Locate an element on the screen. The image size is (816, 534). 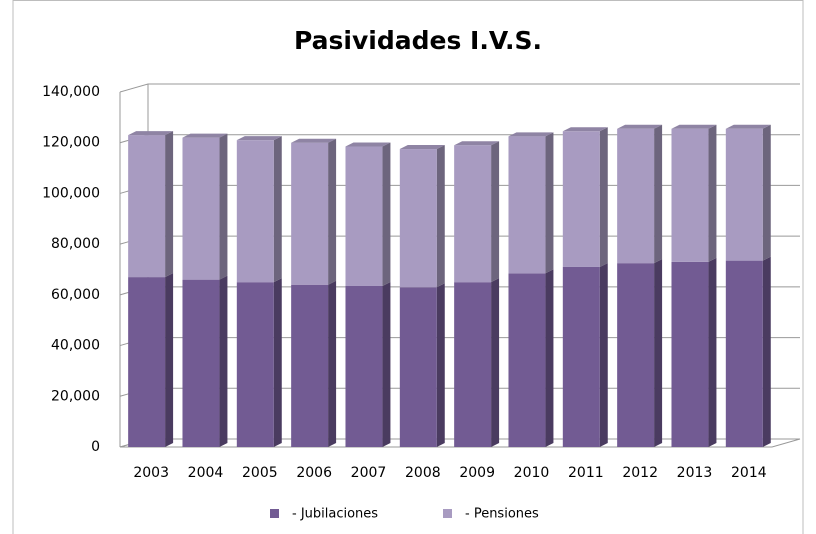
x-tick-label: 2010 is located at coordinates (532, 473).